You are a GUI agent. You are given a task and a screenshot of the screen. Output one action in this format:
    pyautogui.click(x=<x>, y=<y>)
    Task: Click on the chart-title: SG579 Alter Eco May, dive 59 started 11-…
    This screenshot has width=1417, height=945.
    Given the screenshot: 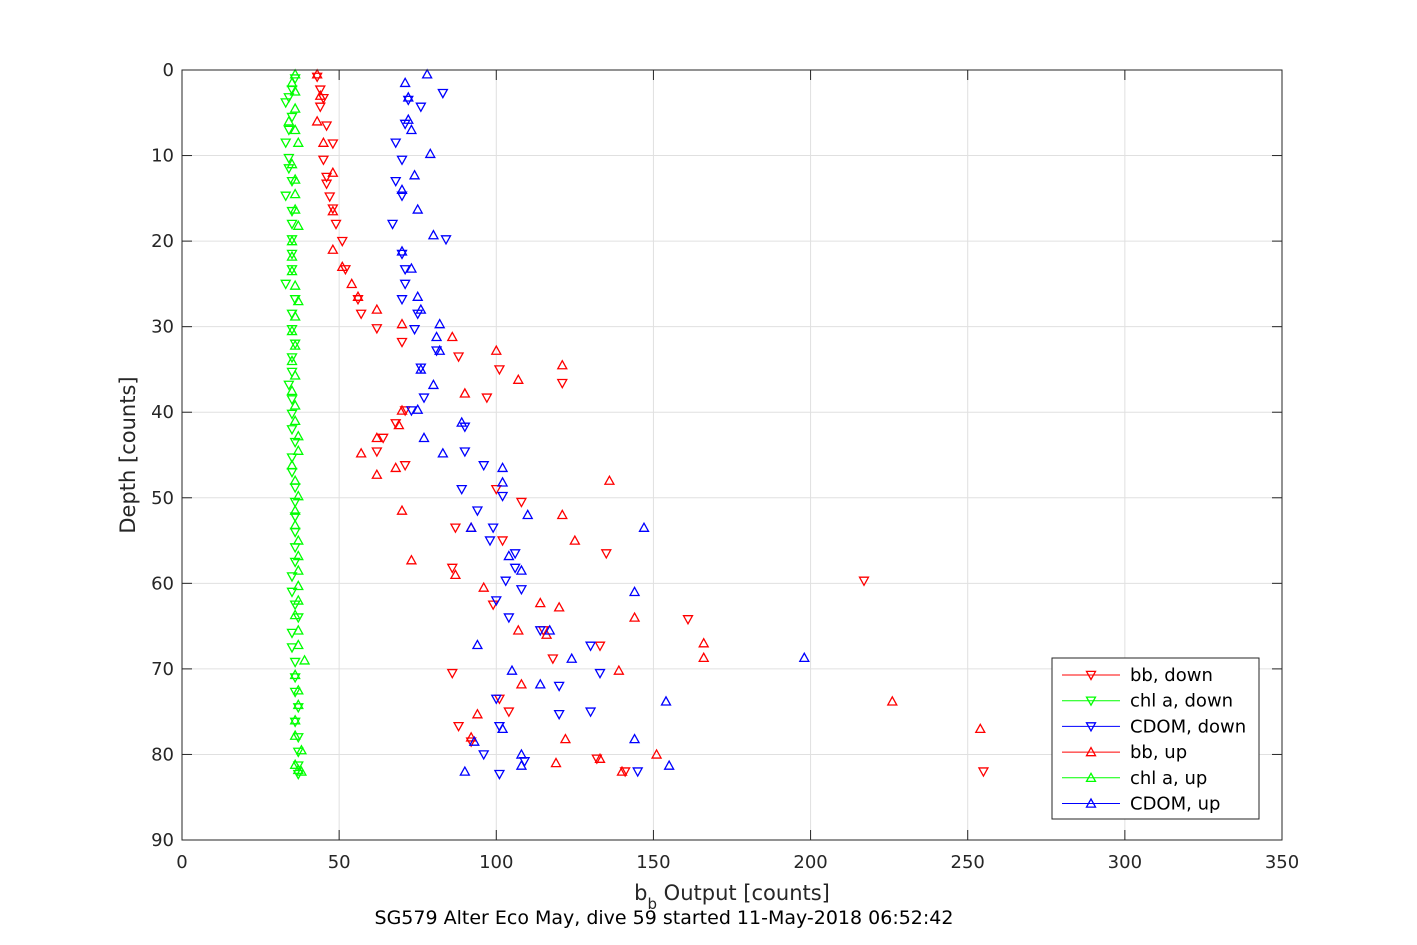 What is the action you would take?
    pyautogui.click(x=664, y=918)
    